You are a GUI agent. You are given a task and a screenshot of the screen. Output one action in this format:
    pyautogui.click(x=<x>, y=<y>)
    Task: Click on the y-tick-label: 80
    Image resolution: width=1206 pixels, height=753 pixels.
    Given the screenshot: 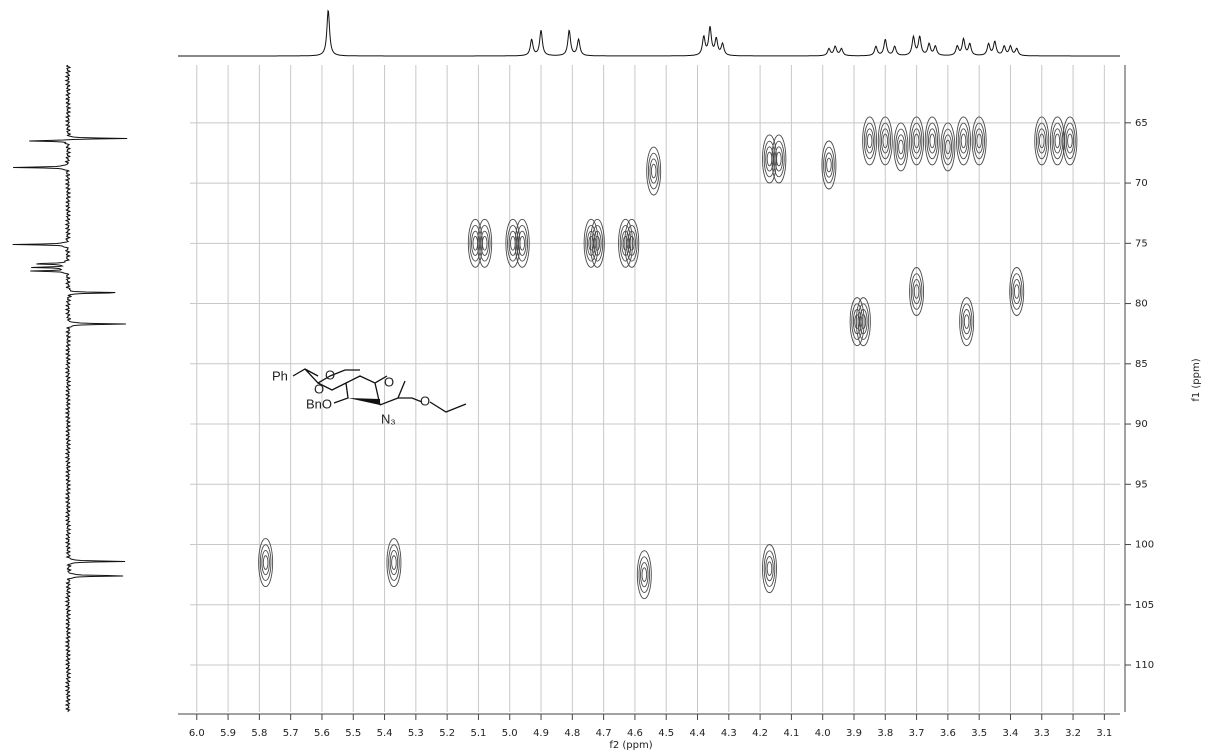 What is the action you would take?
    pyautogui.click(x=1141, y=304)
    